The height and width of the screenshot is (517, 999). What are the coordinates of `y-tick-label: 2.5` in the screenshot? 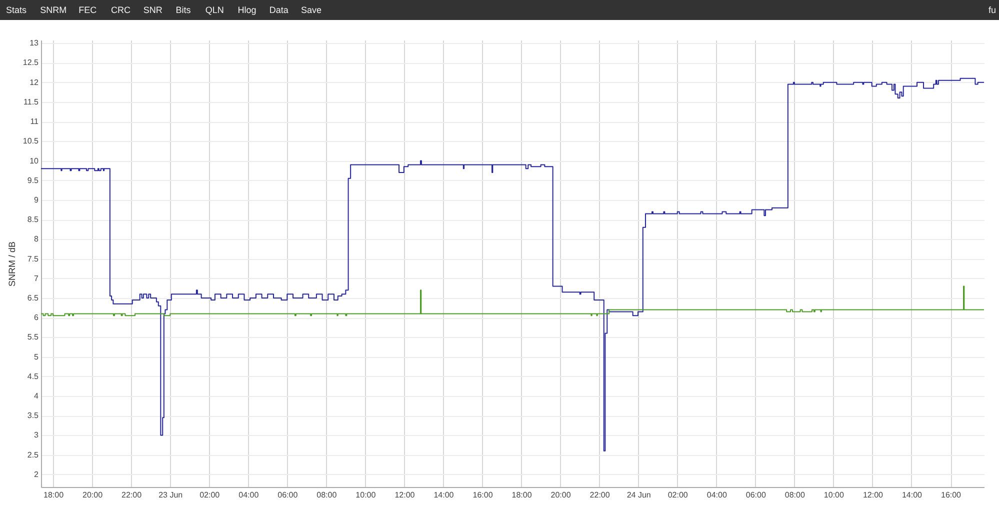 It's located at (33, 455).